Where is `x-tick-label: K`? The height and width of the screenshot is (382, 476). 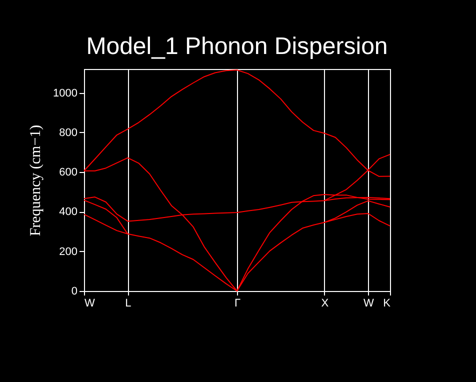 x-tick-label: K is located at coordinates (387, 304).